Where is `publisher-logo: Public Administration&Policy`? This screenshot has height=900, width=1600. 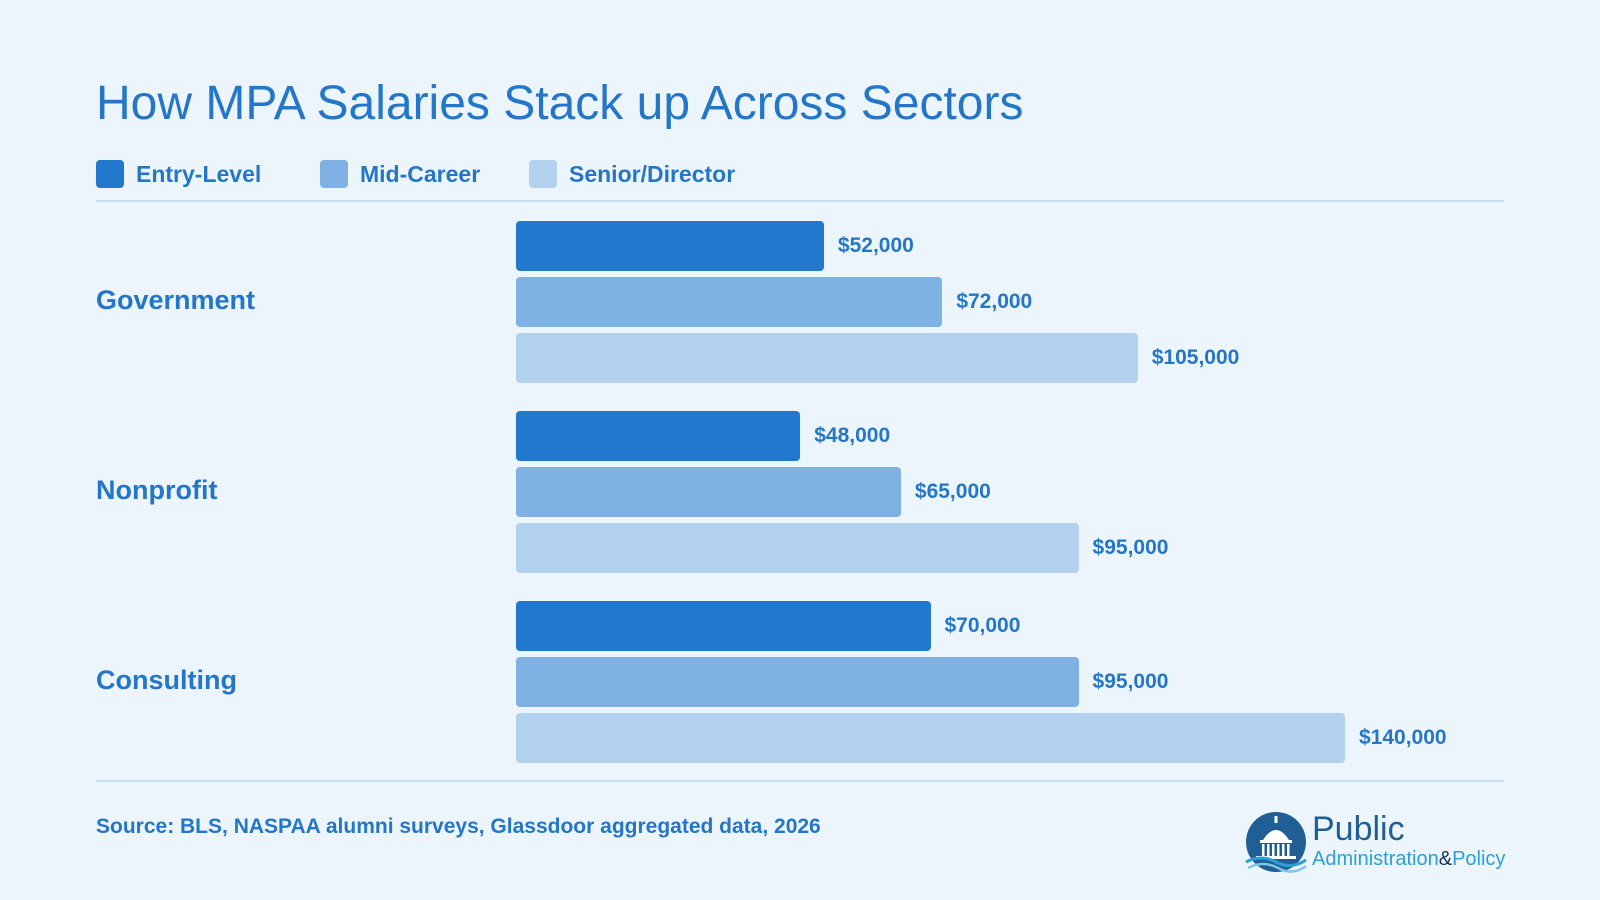
publisher-logo: Public Administration&Policy is located at coordinates (1374, 844).